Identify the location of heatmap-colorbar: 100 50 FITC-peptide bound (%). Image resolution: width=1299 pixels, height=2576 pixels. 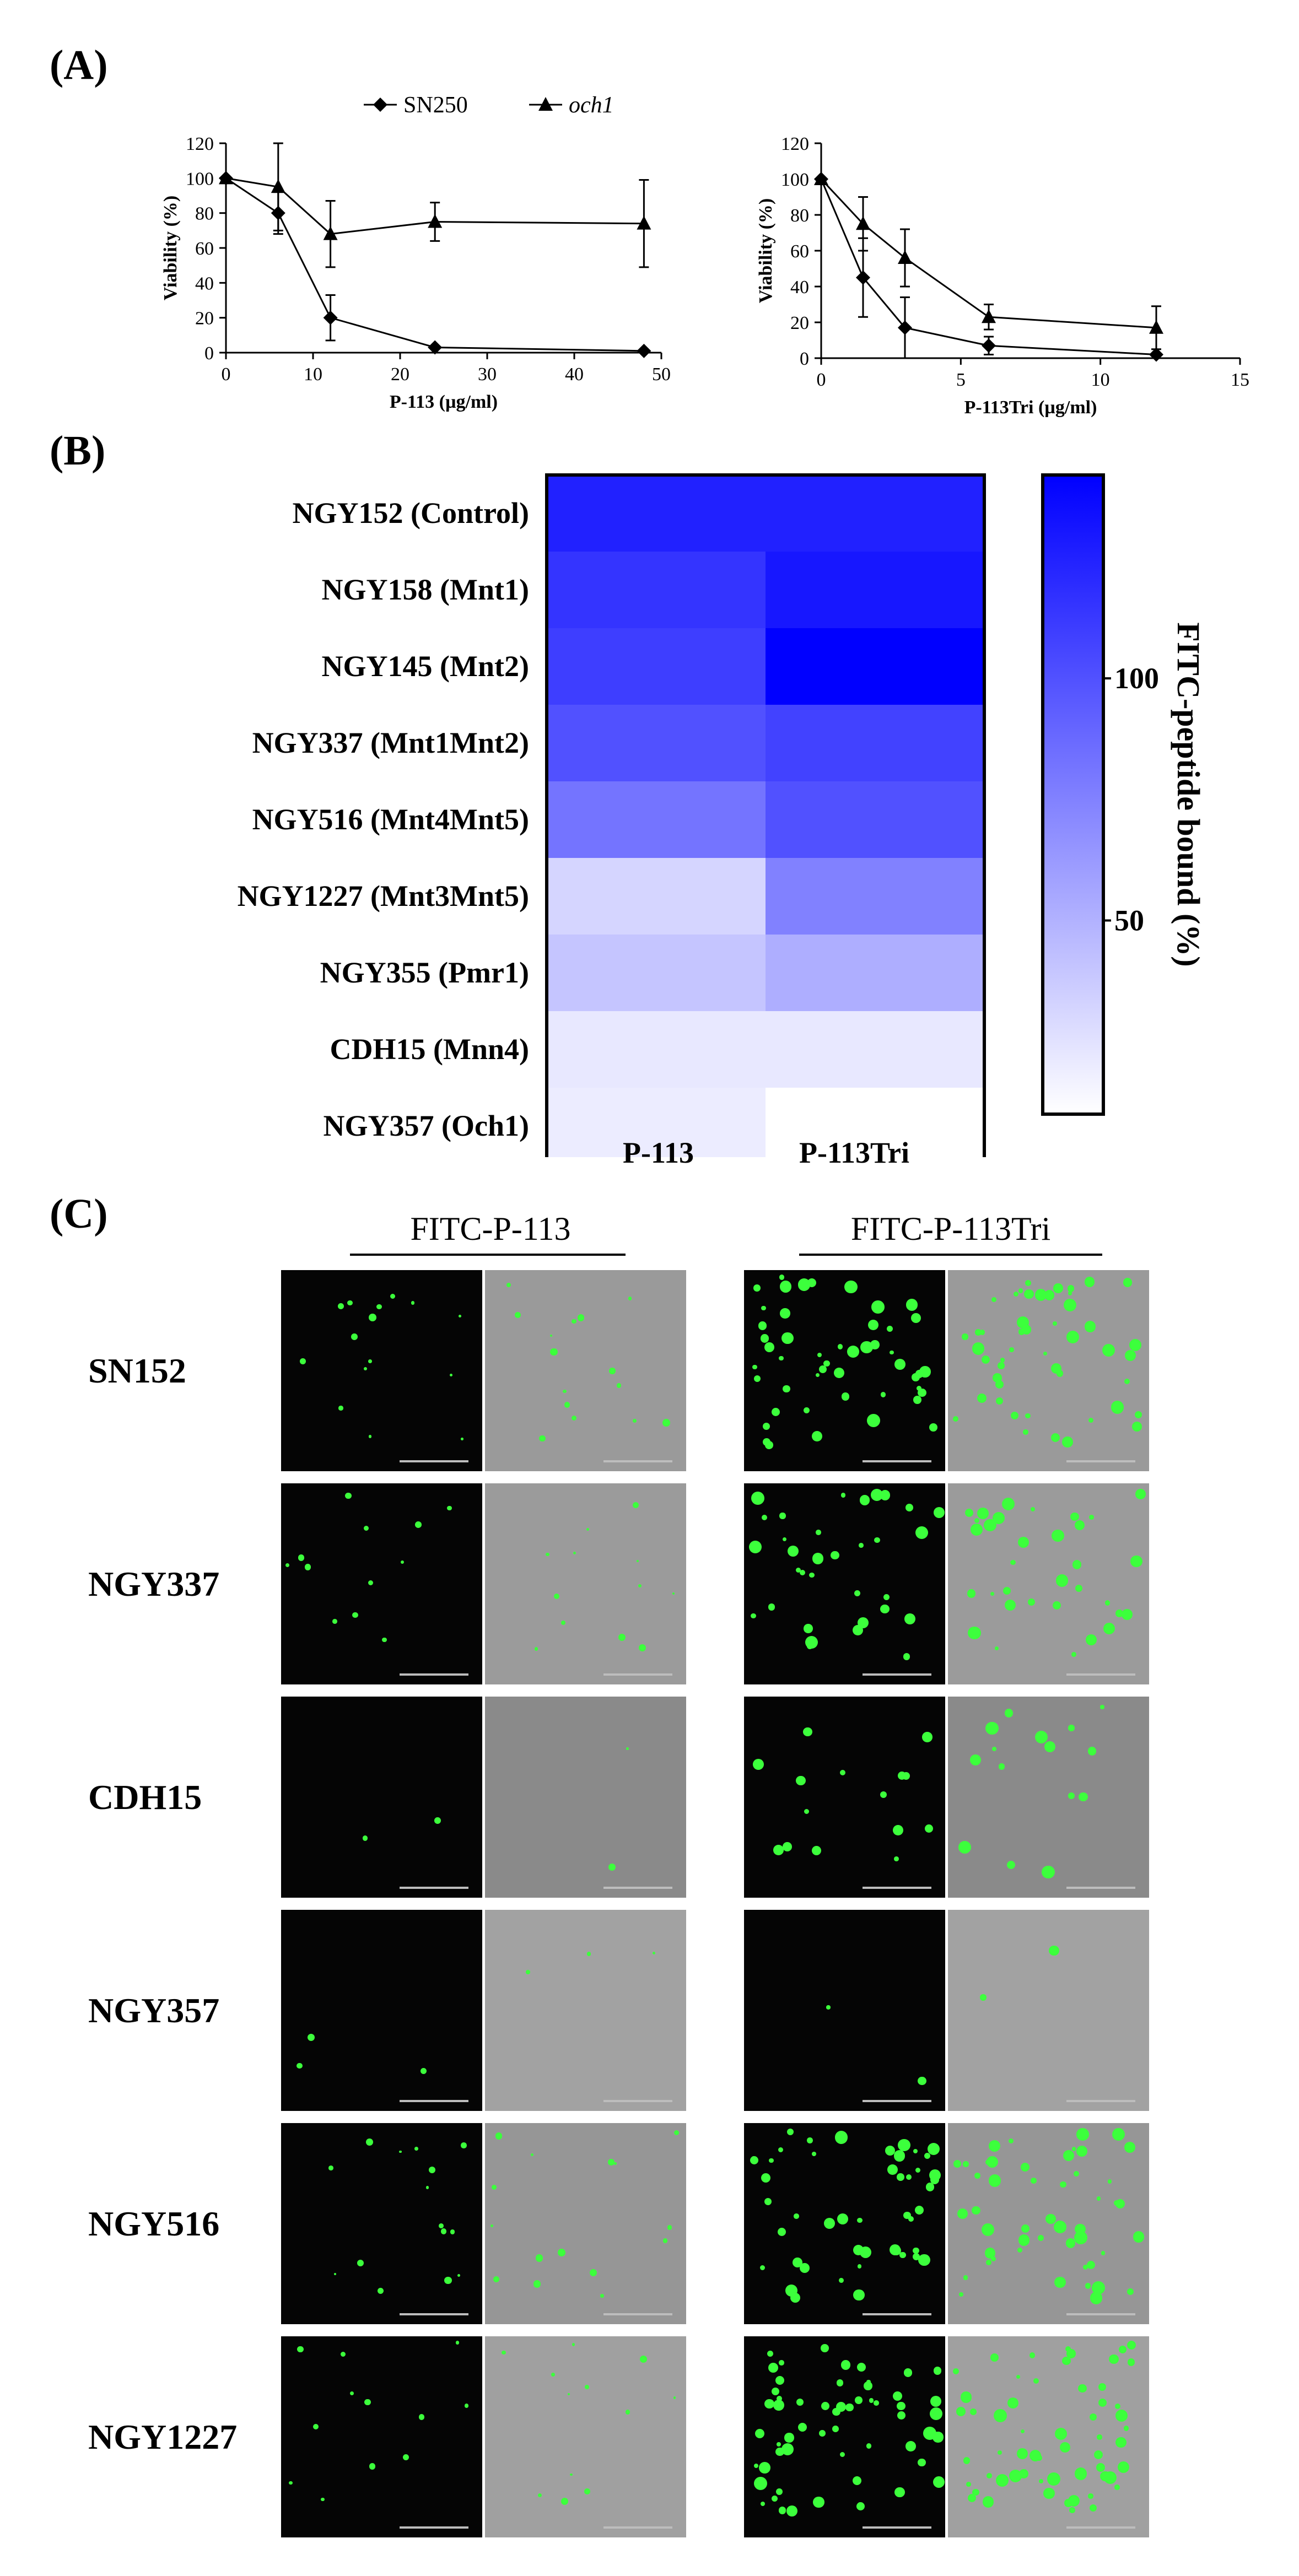
(1121, 794).